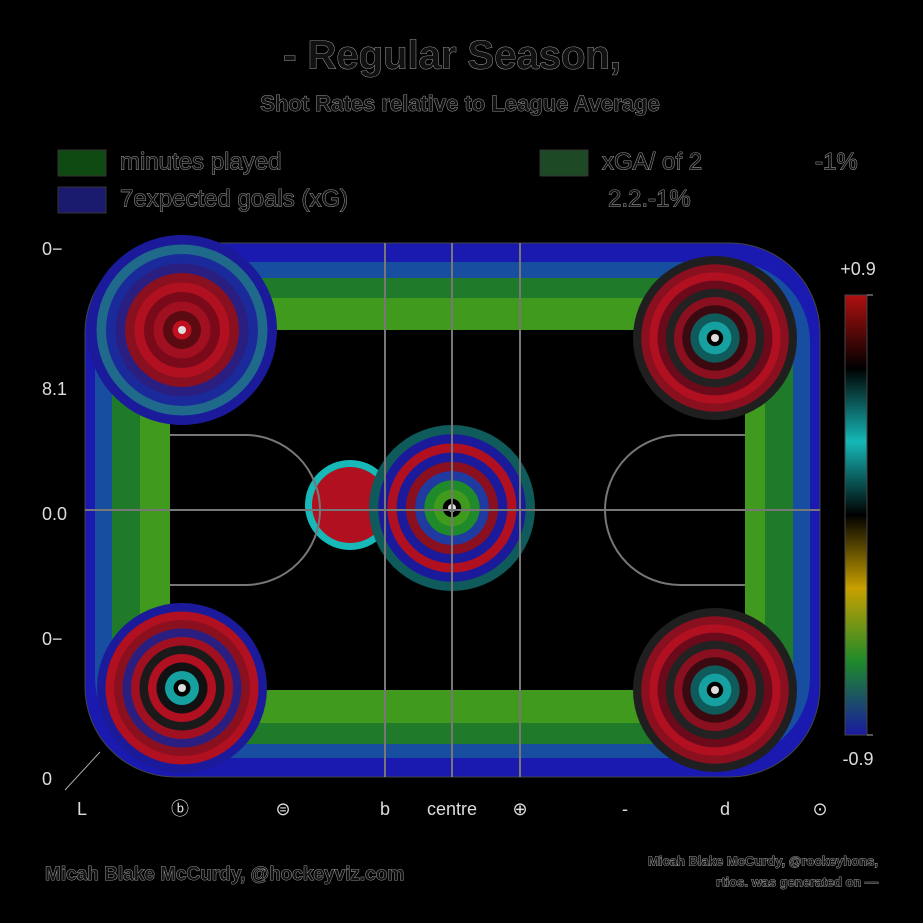 The image size is (923, 923). I want to click on chart-subtitle: Shot Rates relative to League Average, so click(459, 103).